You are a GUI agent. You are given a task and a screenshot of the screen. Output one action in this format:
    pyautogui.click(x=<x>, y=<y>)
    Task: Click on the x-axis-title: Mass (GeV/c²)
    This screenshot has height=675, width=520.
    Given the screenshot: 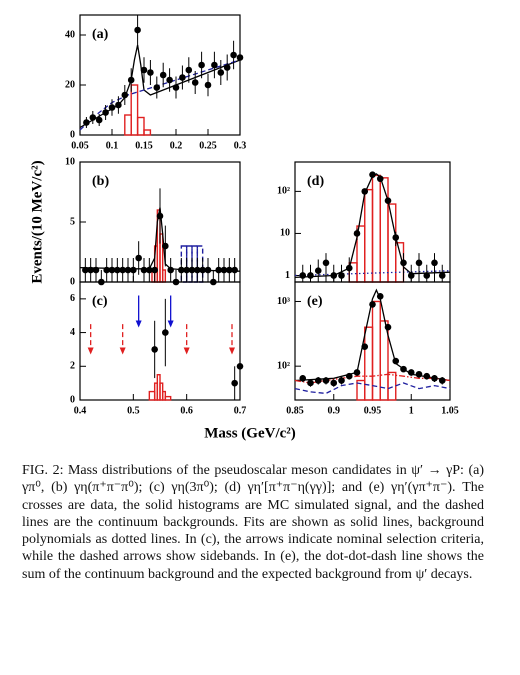 What is the action you would take?
    pyautogui.click(x=250, y=433)
    